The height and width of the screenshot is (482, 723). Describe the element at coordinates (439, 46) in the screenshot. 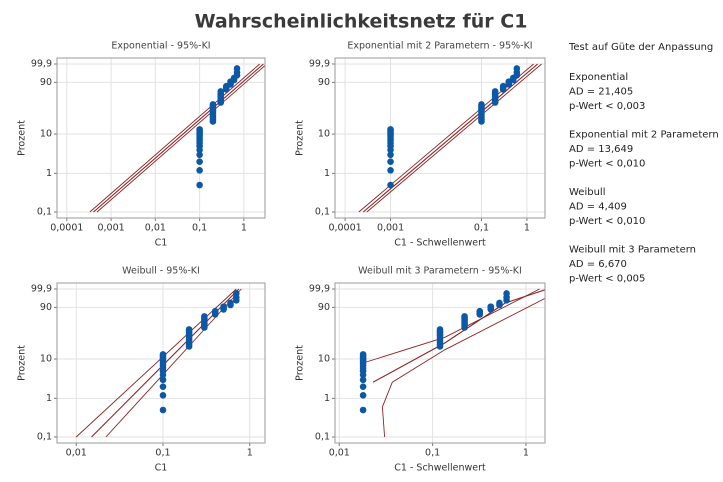

I see `panel-title: Exponential mit 2 Parametern - 95%-KI` at that location.